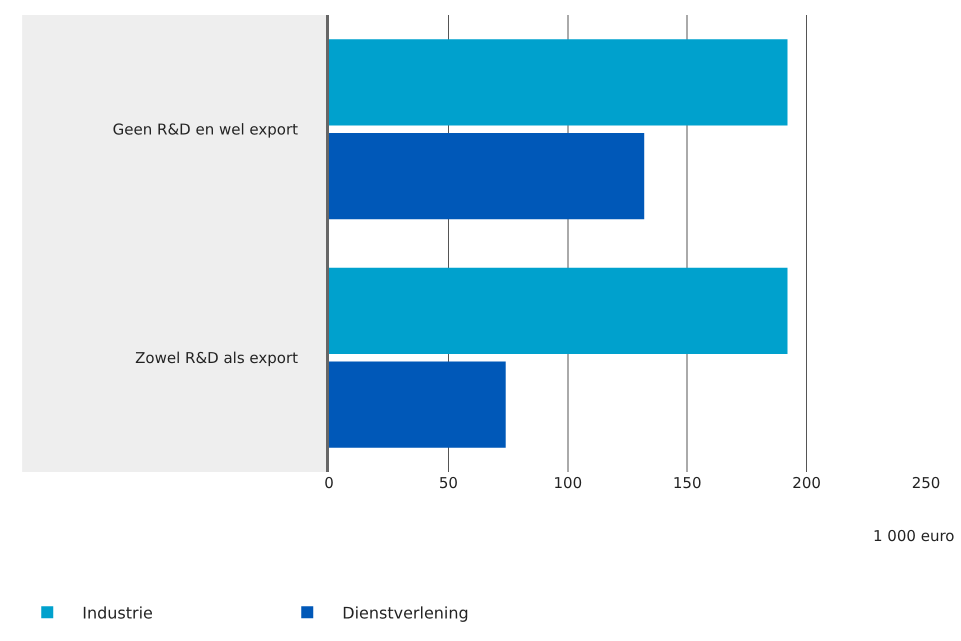 The height and width of the screenshot is (641, 961). I want to click on x-axis-title: 1 000 euro, so click(913, 536).